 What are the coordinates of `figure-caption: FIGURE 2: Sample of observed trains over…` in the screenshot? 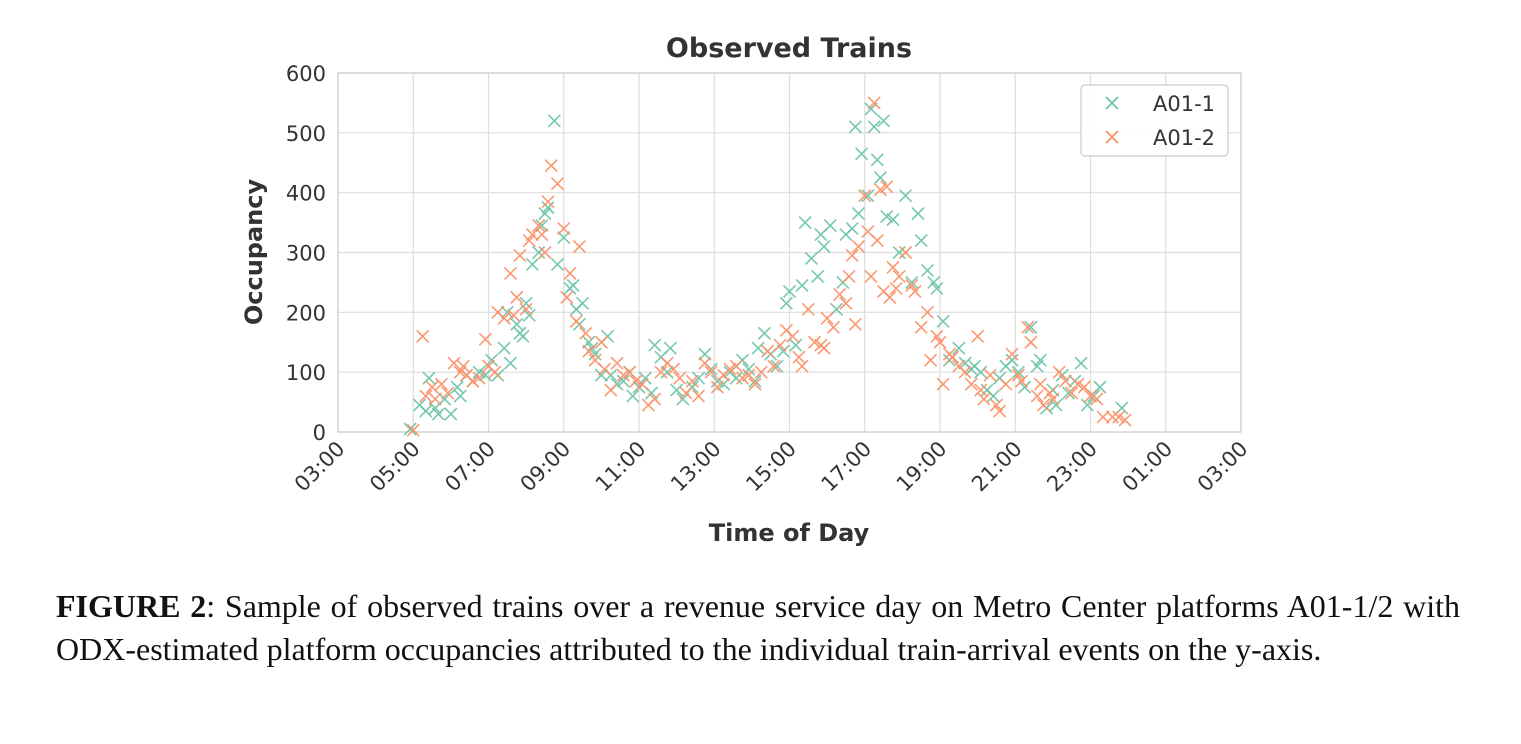 It's located at (758, 628).